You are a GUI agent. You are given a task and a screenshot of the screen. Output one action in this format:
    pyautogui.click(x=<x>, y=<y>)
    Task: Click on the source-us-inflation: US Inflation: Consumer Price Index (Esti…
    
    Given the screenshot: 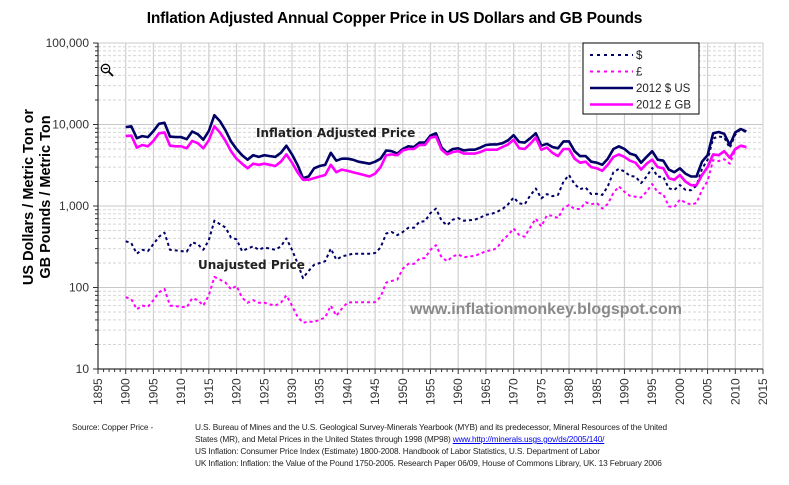 What is the action you would take?
    pyautogui.click(x=397, y=451)
    